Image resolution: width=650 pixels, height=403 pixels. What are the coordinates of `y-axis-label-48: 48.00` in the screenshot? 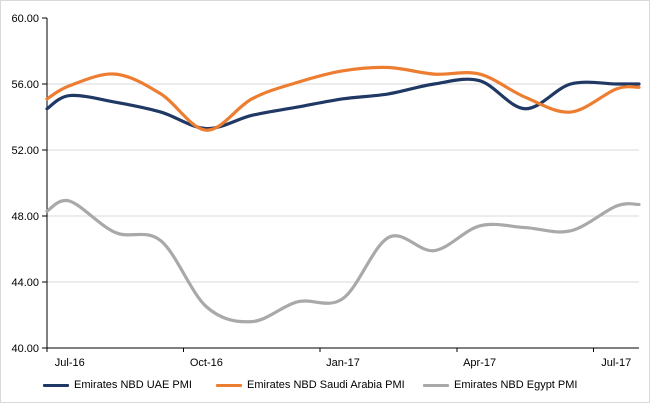 It's located at (25, 217).